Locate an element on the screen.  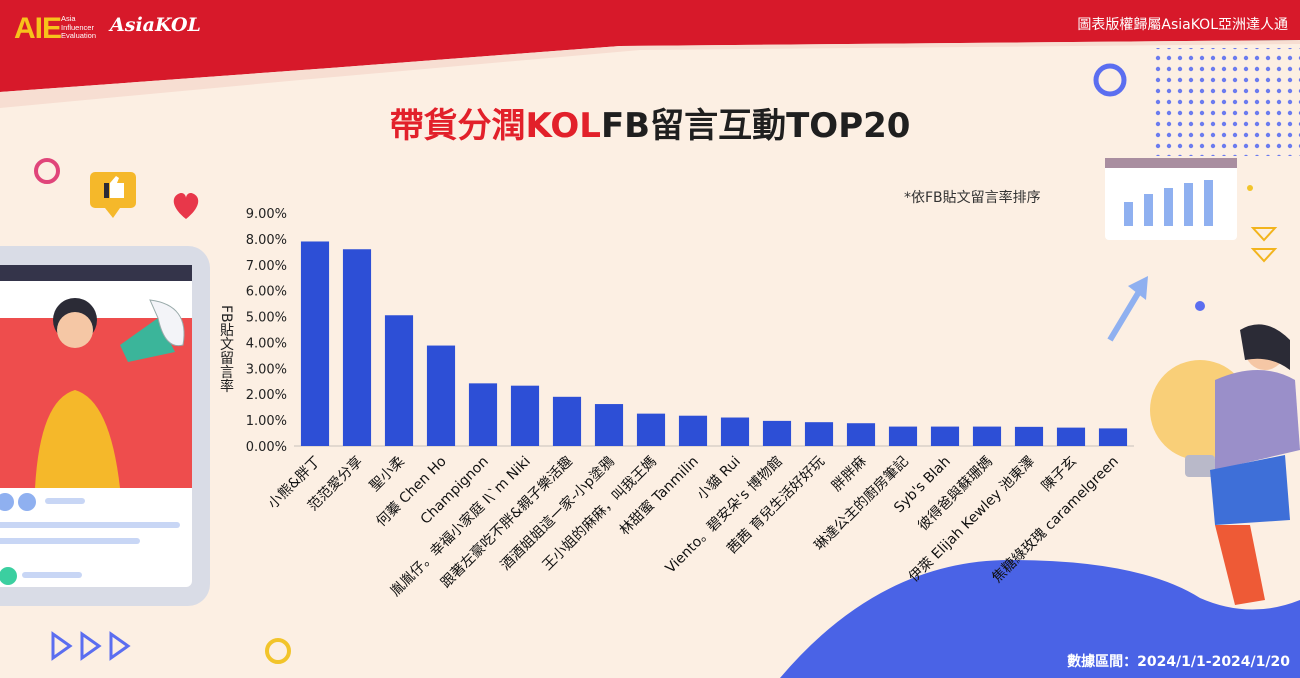
y-tick-label: 4.00% is located at coordinates (266, 343).